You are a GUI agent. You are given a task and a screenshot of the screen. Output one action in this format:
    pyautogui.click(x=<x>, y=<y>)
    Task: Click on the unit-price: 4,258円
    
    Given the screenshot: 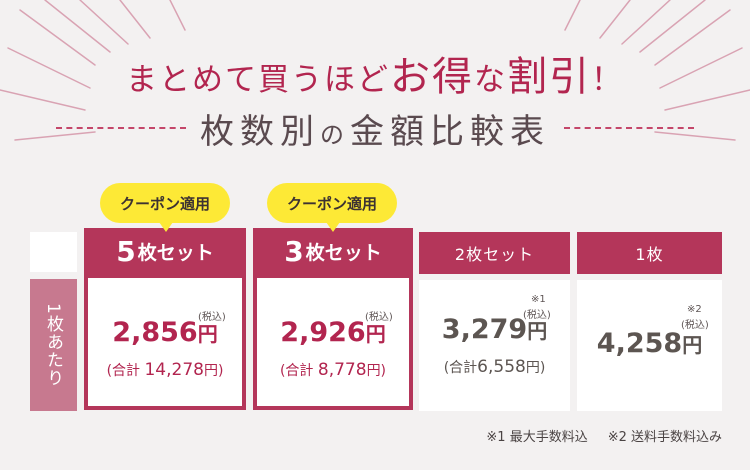 What is the action you would take?
    pyautogui.click(x=649, y=343)
    